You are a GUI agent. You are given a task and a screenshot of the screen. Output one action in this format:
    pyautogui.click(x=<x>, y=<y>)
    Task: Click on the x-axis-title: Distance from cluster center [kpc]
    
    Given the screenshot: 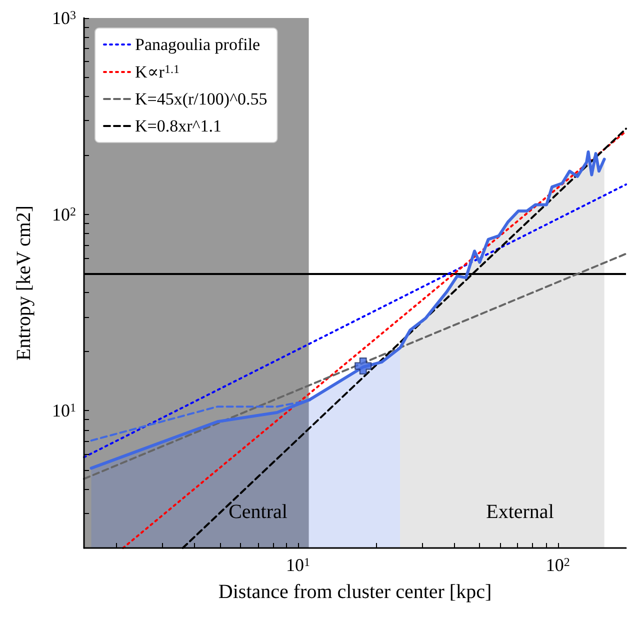 What is the action you would take?
    pyautogui.click(x=355, y=592)
    